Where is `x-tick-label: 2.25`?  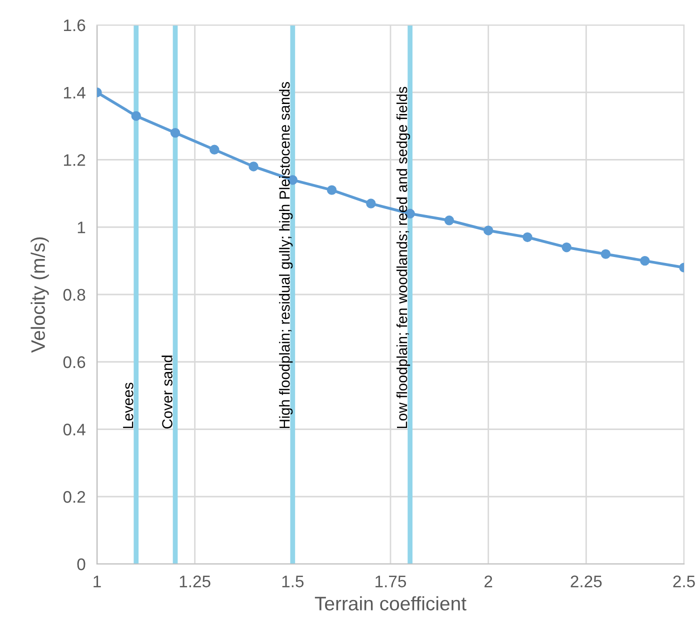 x-tick-label: 2.25 is located at coordinates (586, 582).